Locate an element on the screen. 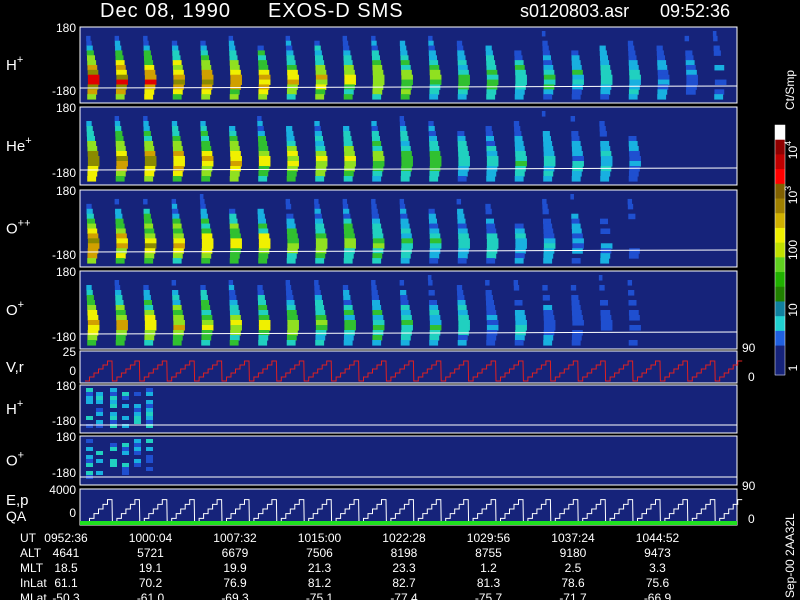  tick-label: -180 is located at coordinates (64, 473).